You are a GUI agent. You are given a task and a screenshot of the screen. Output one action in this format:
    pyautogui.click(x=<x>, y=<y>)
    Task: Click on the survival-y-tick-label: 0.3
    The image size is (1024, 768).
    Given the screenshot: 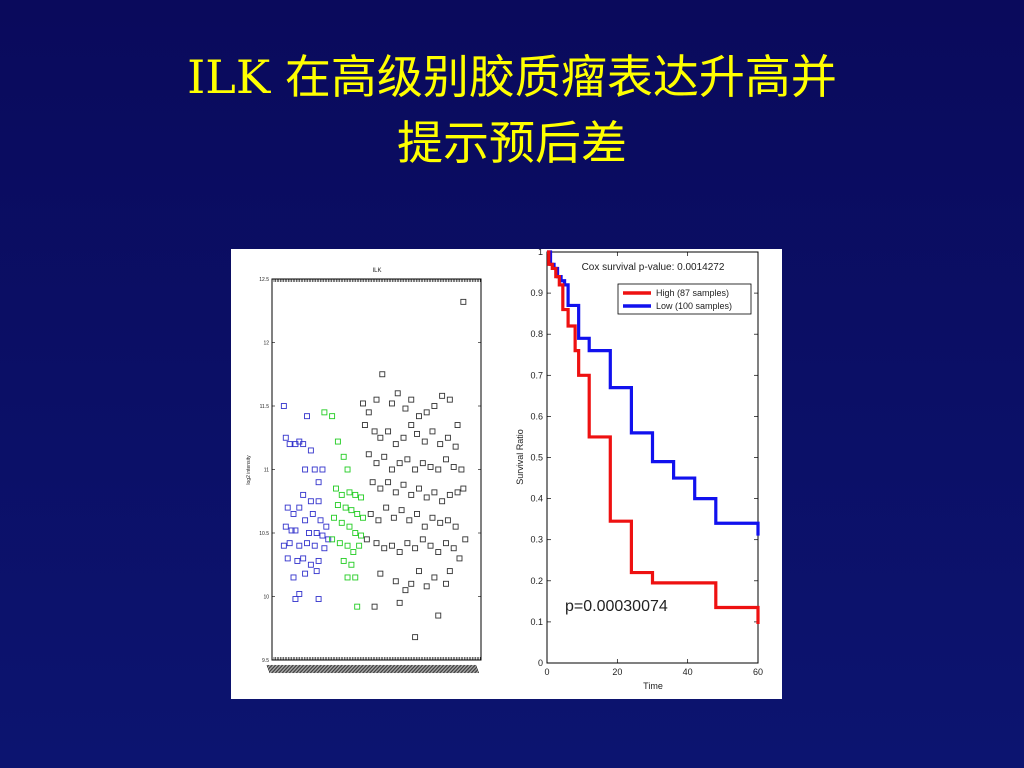 What is the action you would take?
    pyautogui.click(x=536, y=540)
    